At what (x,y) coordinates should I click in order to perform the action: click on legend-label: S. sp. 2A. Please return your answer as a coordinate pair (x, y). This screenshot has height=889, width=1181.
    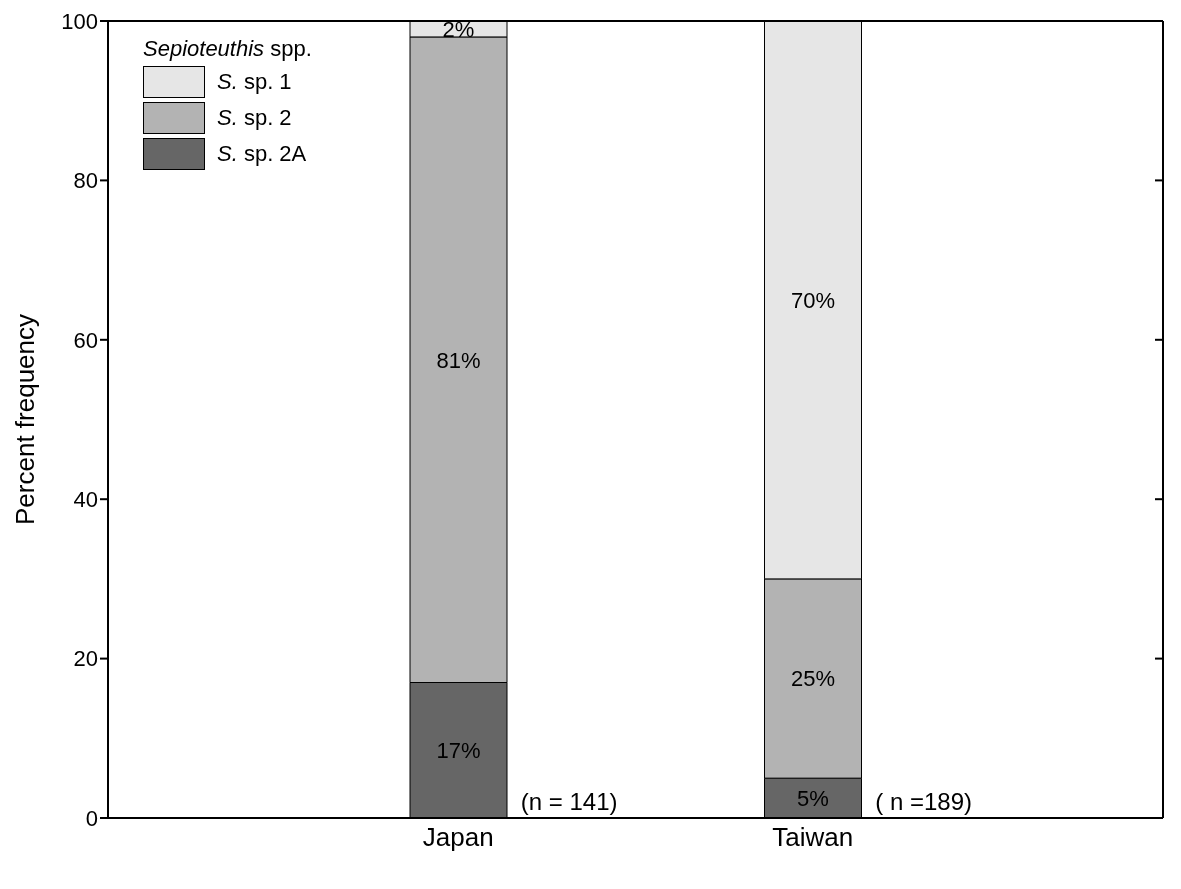
    Looking at the image, I should click on (262, 154).